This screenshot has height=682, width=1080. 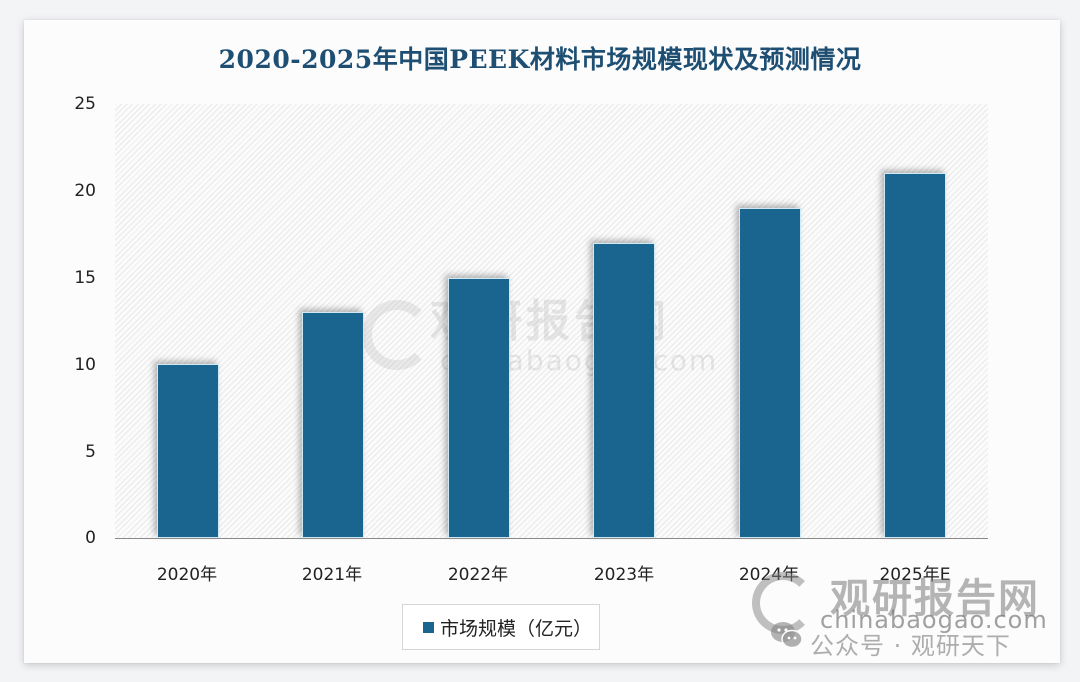 I want to click on x-label-2024: 2024年, so click(x=769, y=575).